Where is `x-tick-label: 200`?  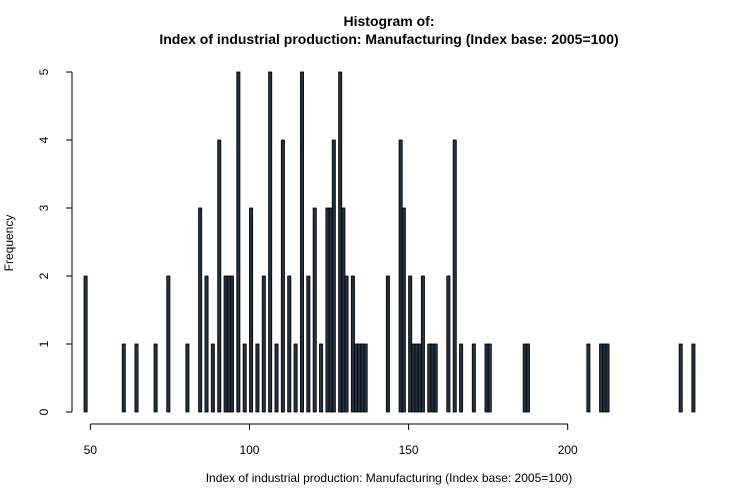
x-tick-label: 200 is located at coordinates (568, 450).